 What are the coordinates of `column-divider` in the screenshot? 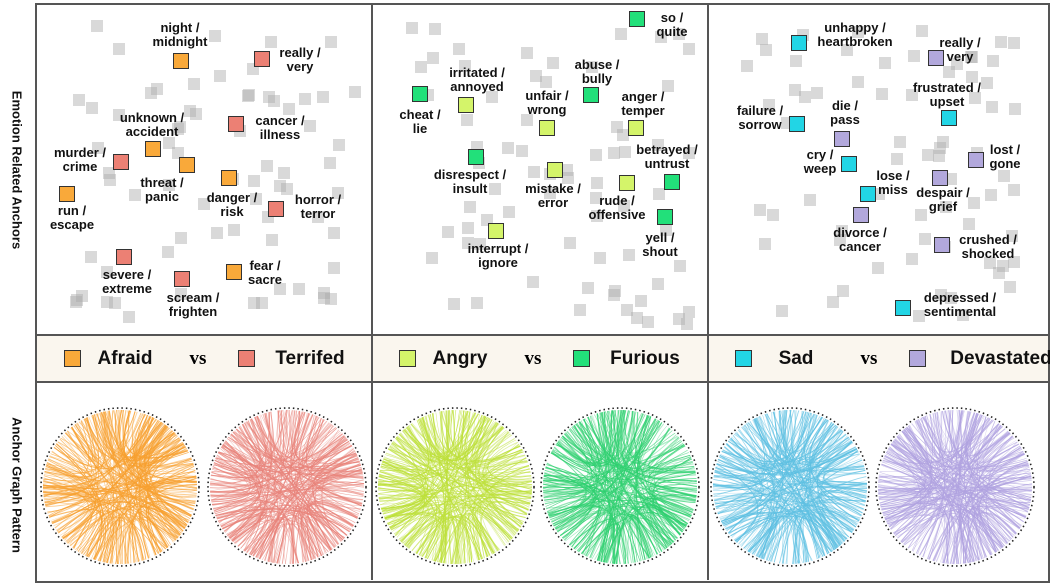 It's located at (372, 291).